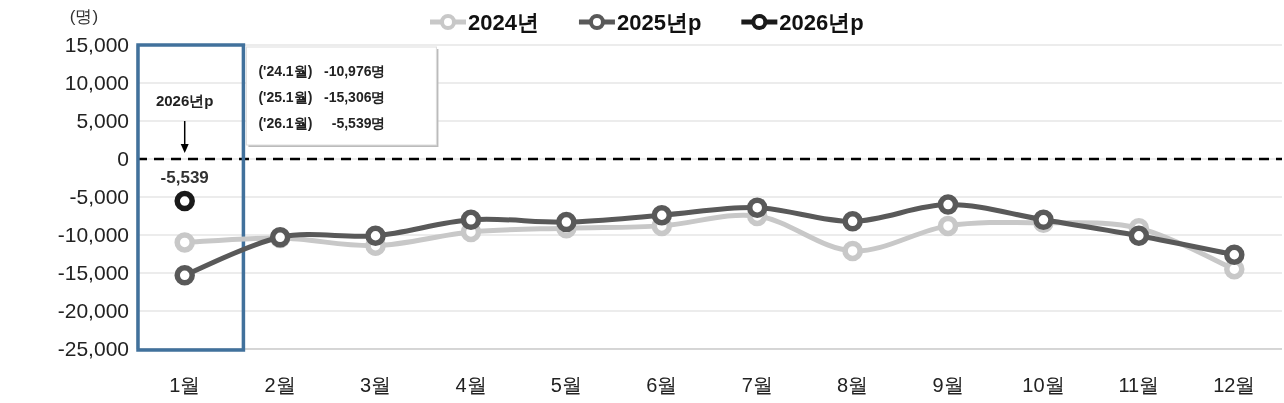  Describe the element at coordinates (322, 71) in the screenshot. I see `annotation: ('24.1월) -10,976명` at that location.